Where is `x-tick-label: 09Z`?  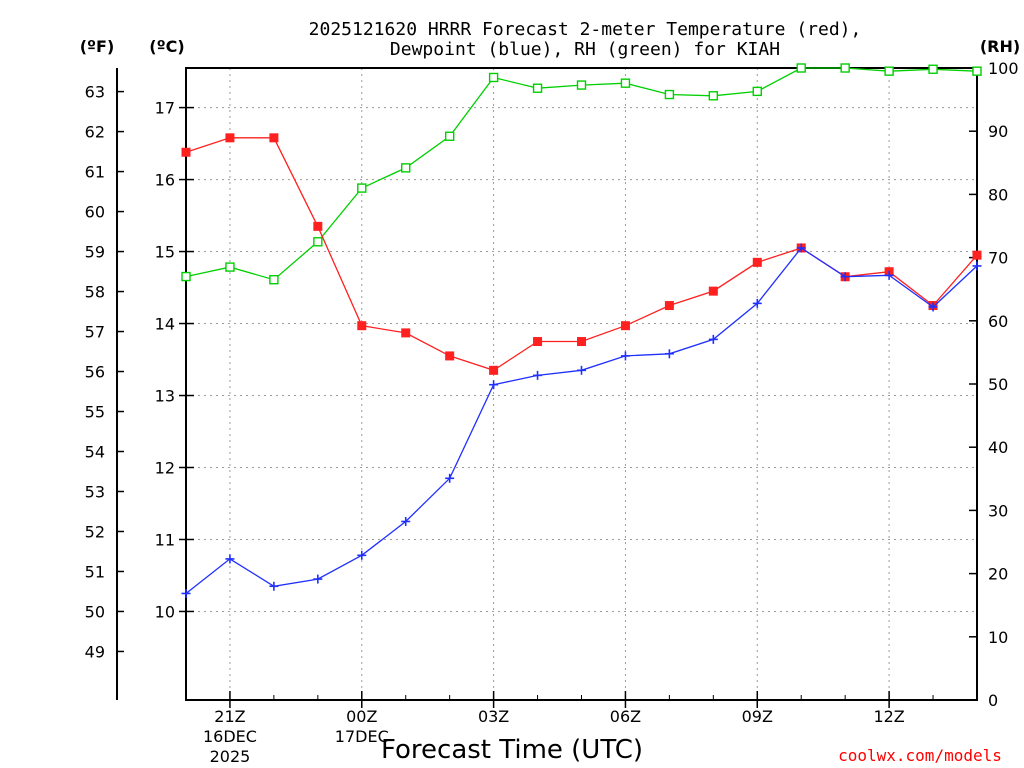 x-tick-label: 09Z is located at coordinates (757, 716).